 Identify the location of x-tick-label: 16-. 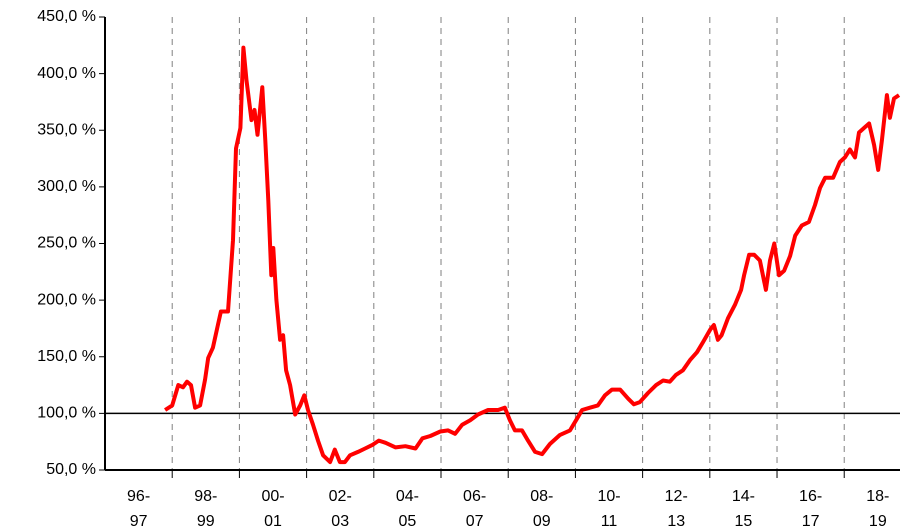
(810, 496).